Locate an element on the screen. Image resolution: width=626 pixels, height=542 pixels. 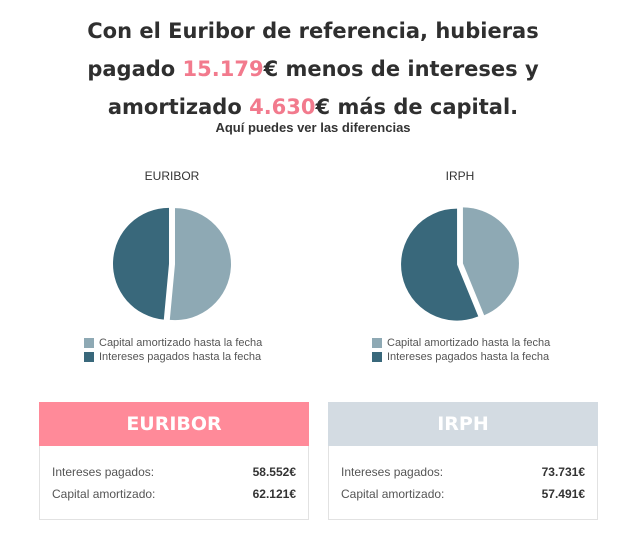
headline-line-2: pagado 15.179€ menos de intereses y is located at coordinates (313, 69).